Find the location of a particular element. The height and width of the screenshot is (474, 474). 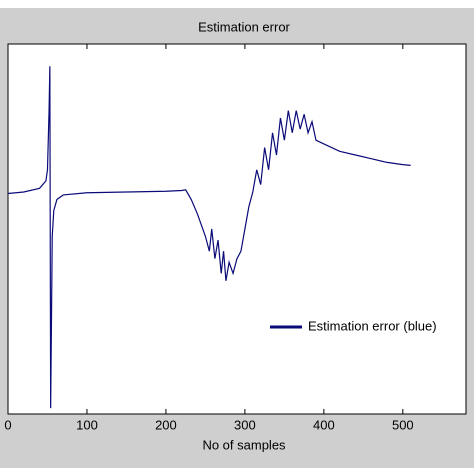

legend-label: Estimation error (blue) is located at coordinates (372, 325).